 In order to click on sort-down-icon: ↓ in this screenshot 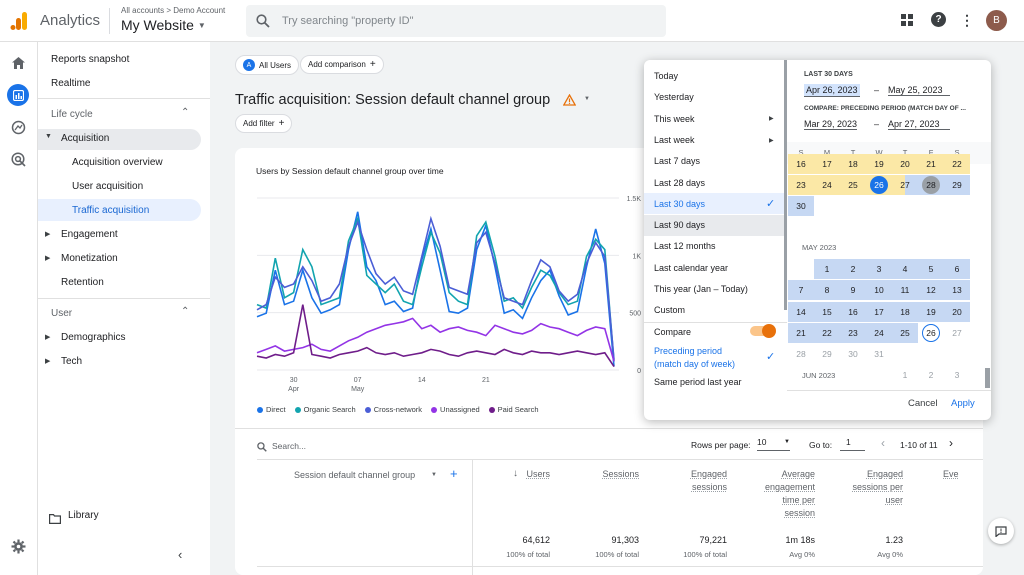, I will do `click(515, 473)`.